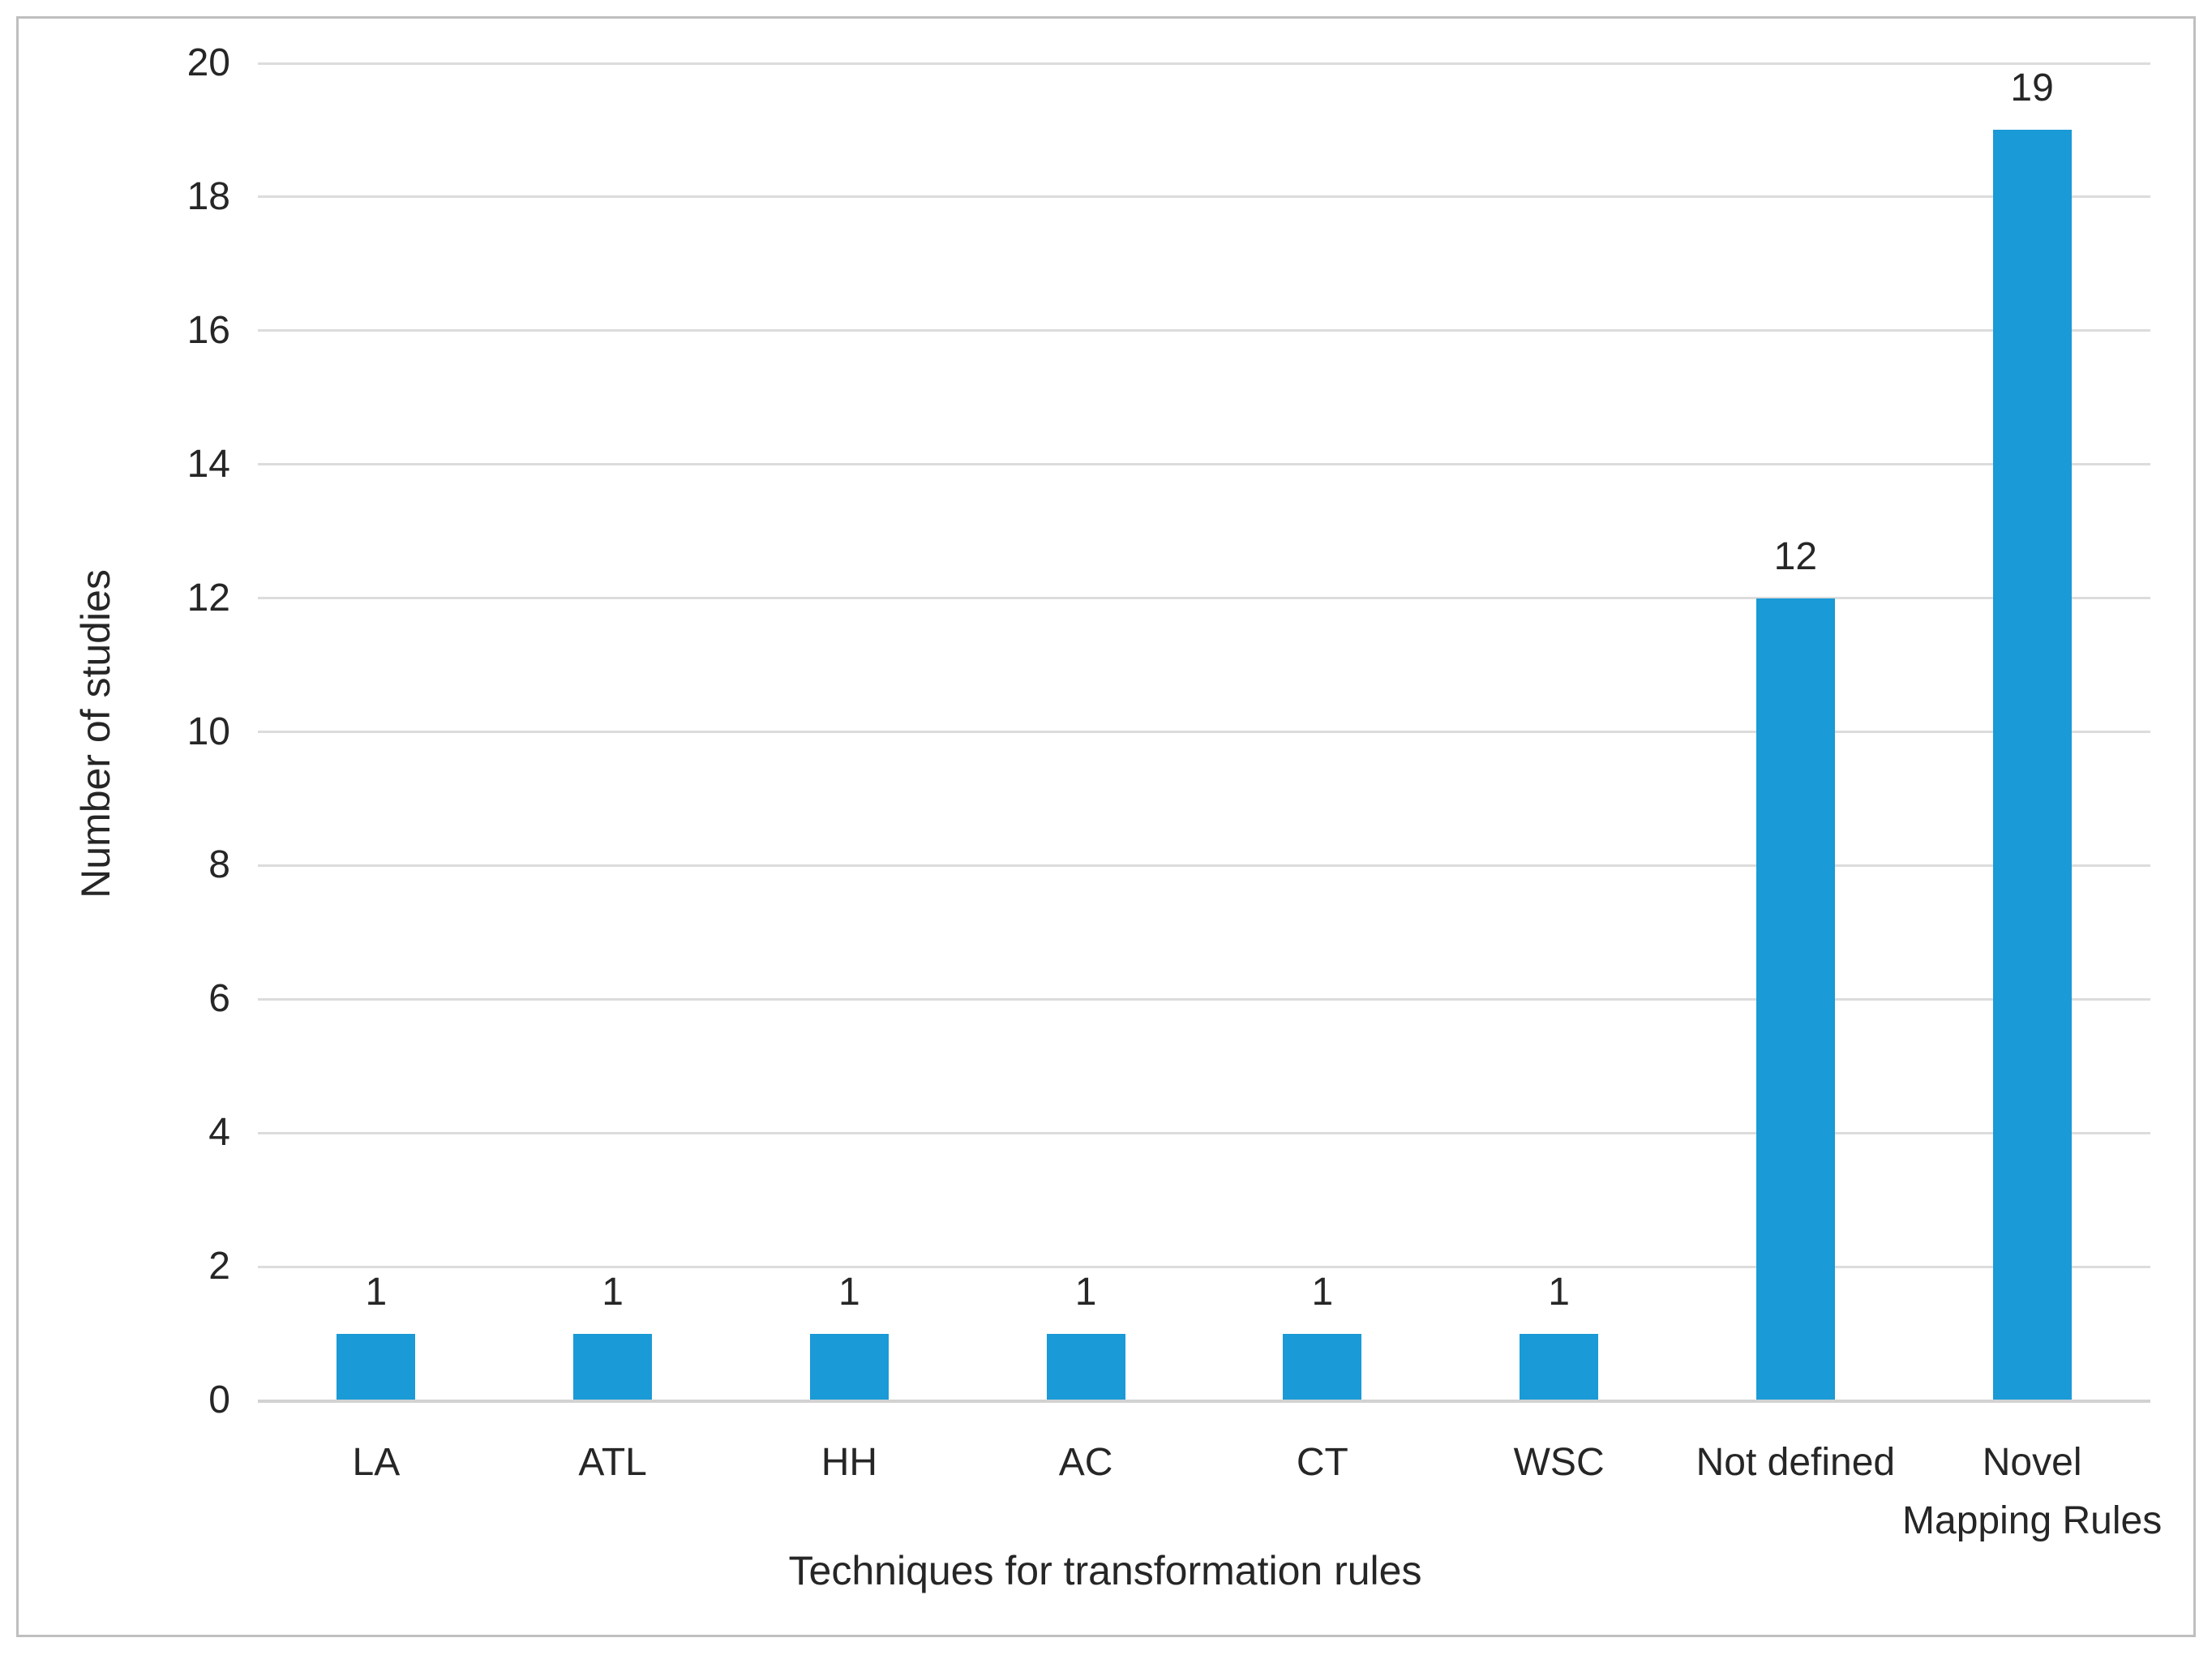  I want to click on x-category-label: Not defined, so click(1795, 1463).